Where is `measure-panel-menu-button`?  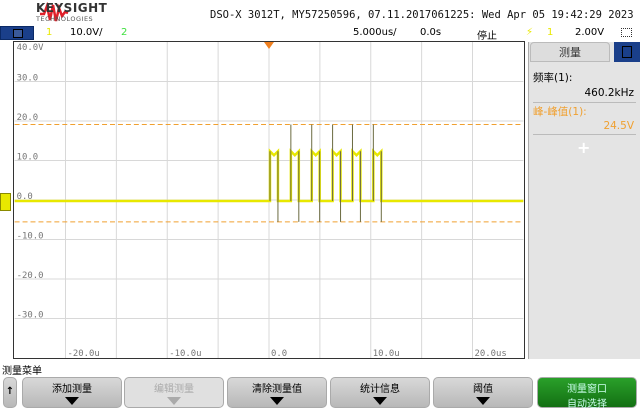 measure-panel-menu-button is located at coordinates (627, 52).